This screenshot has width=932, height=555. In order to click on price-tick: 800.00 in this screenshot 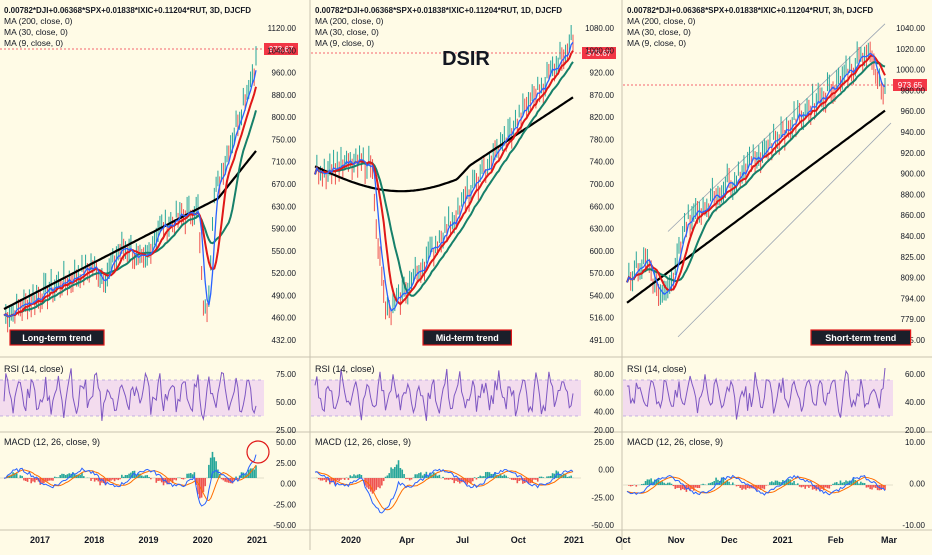, I will do `click(284, 117)`.